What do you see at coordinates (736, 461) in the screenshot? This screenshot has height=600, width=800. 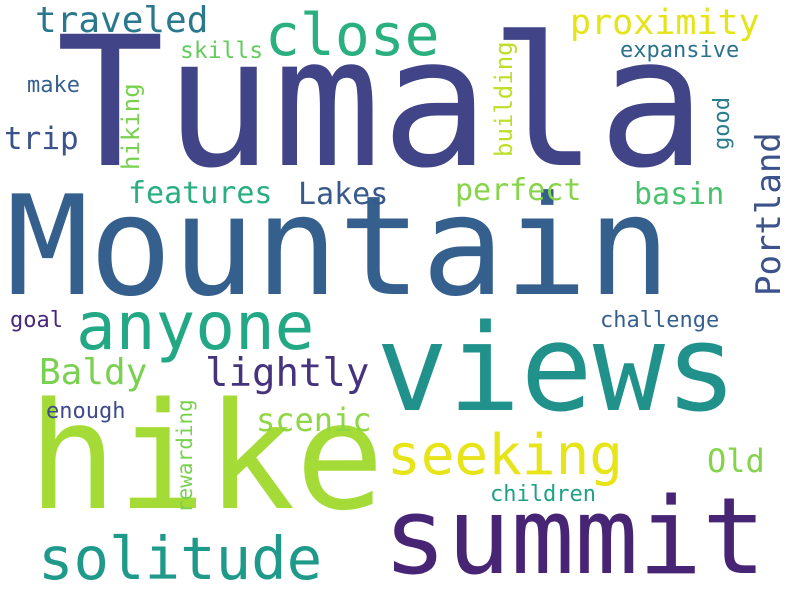 I see `word-old: Old` at bounding box center [736, 461].